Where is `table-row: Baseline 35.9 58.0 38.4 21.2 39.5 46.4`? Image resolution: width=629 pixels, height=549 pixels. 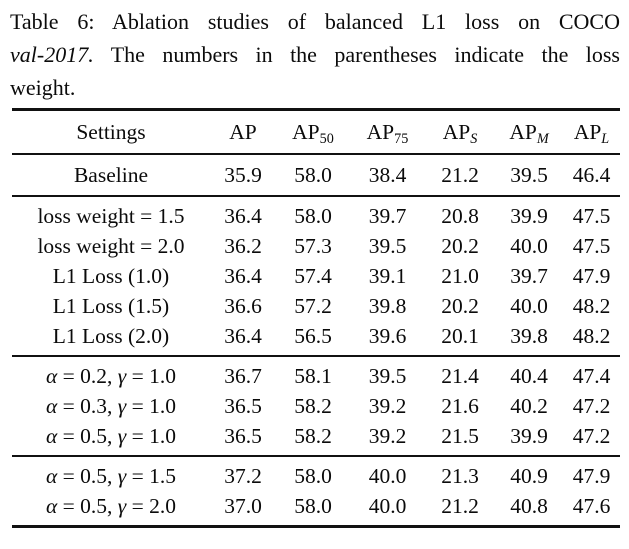
table-row: Baseline 35.9 58.0 38.4 21.2 39.5 46.4 is located at coordinates (316, 175).